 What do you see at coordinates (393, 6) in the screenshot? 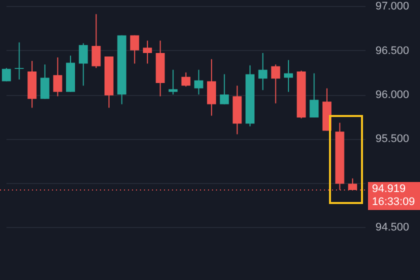
I see `y-tick-label: 97.000` at bounding box center [393, 6].